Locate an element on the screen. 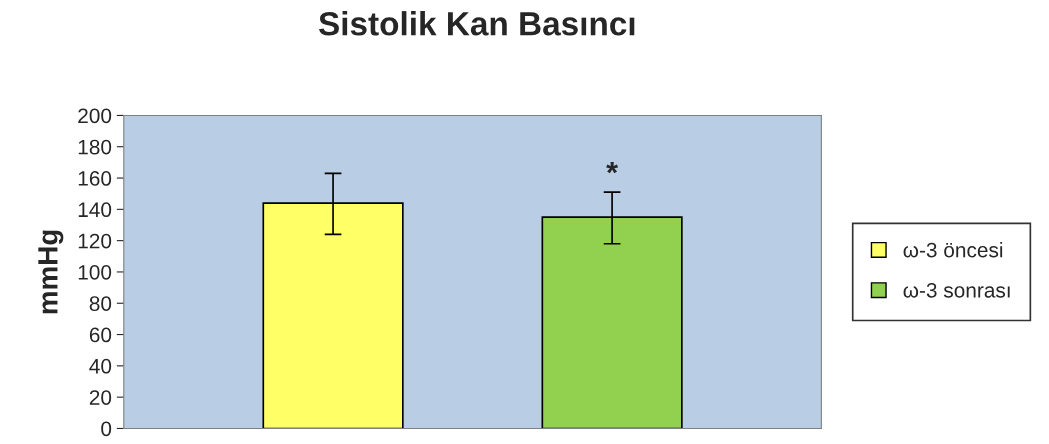 This screenshot has height=444, width=1049. legend-label: ω-3 sonrası is located at coordinates (956, 290).